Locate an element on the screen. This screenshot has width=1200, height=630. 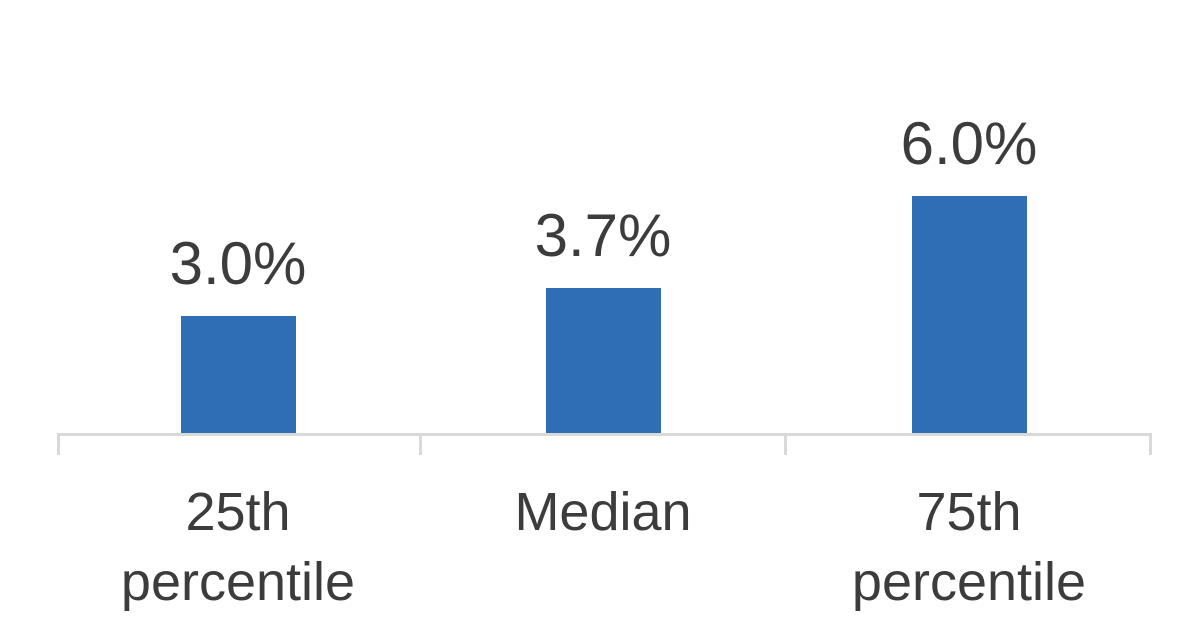
bar-value-label-75th-percentile: 6.0% is located at coordinates (969, 143).